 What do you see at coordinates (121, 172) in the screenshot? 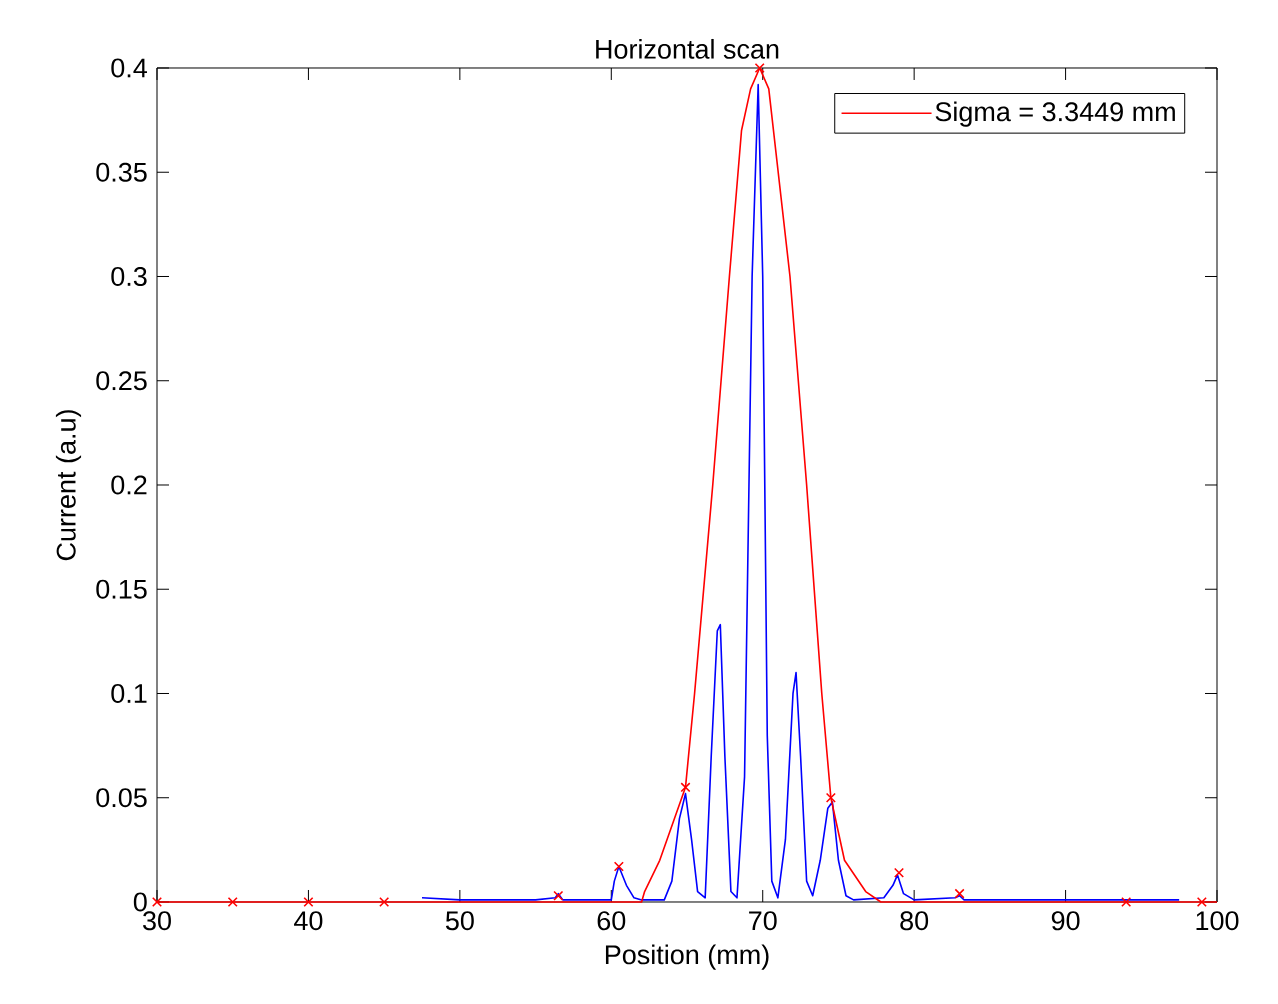
I see `y-tick-label: 0.35` at bounding box center [121, 172].